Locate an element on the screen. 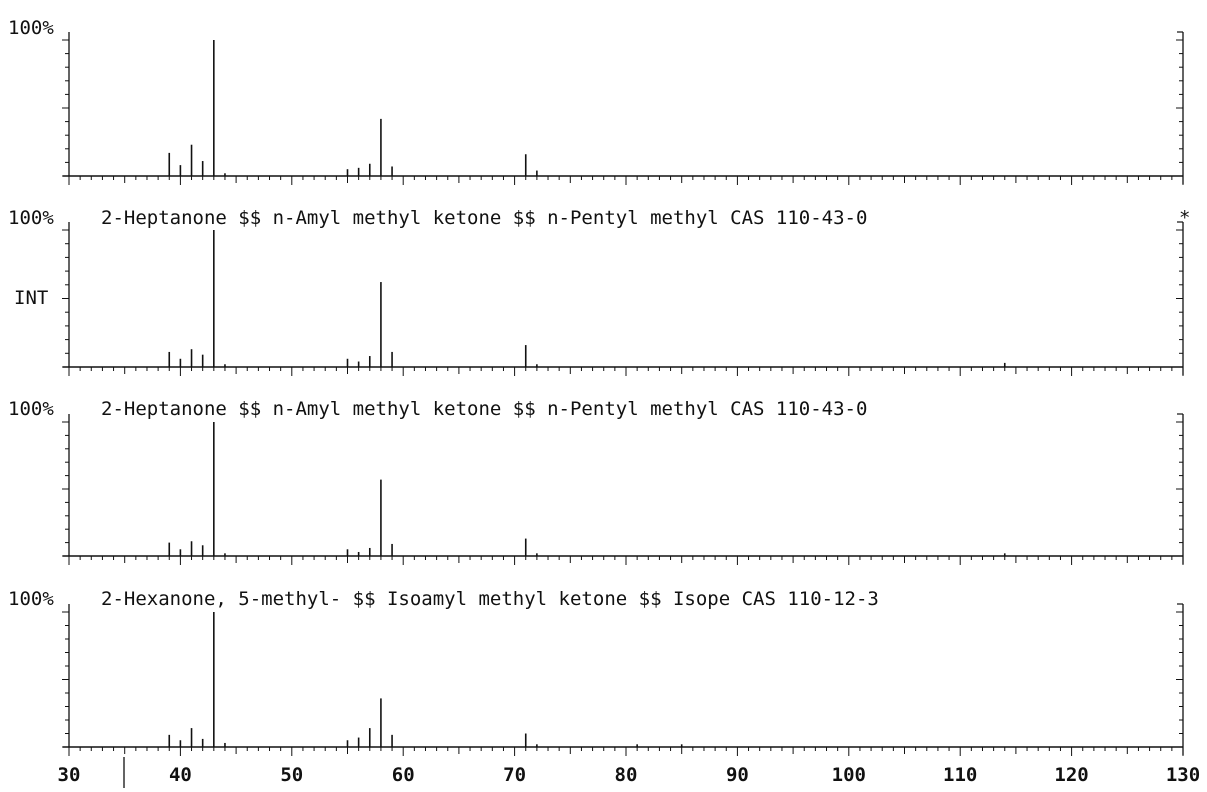 This screenshot has width=1207, height=792. x-tick-label: 60 is located at coordinates (403, 775).